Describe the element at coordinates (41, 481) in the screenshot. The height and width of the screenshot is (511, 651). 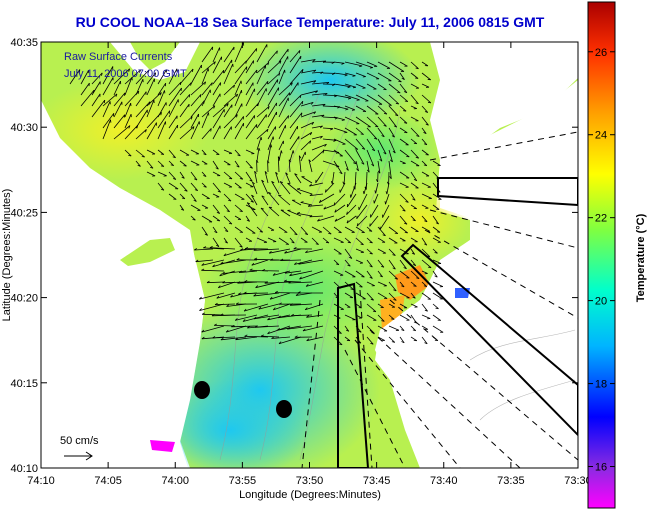
I see `x-tick-label: 74:10` at that location.